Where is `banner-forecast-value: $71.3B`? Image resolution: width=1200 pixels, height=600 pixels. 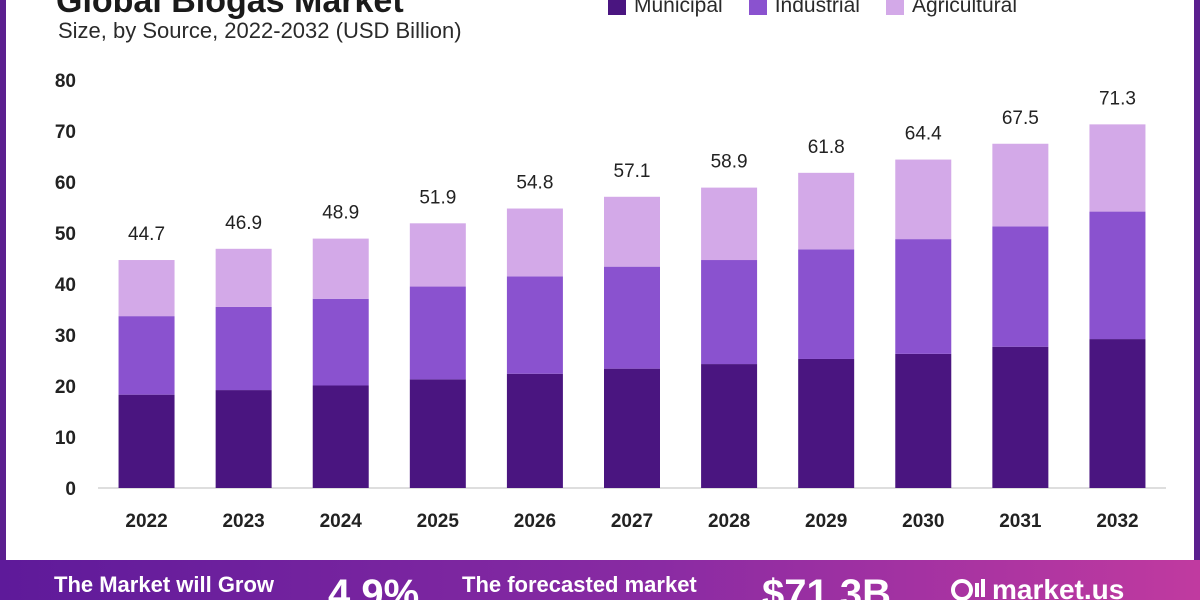
banner-forecast-value: $71.3B is located at coordinates (826, 586).